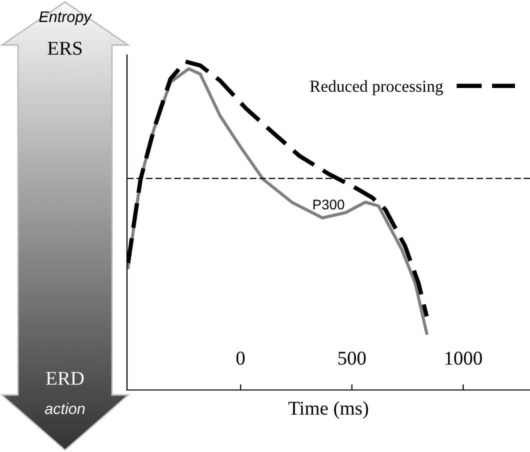 This screenshot has width=530, height=452. What do you see at coordinates (64, 408) in the screenshot?
I see `text: action` at bounding box center [64, 408].